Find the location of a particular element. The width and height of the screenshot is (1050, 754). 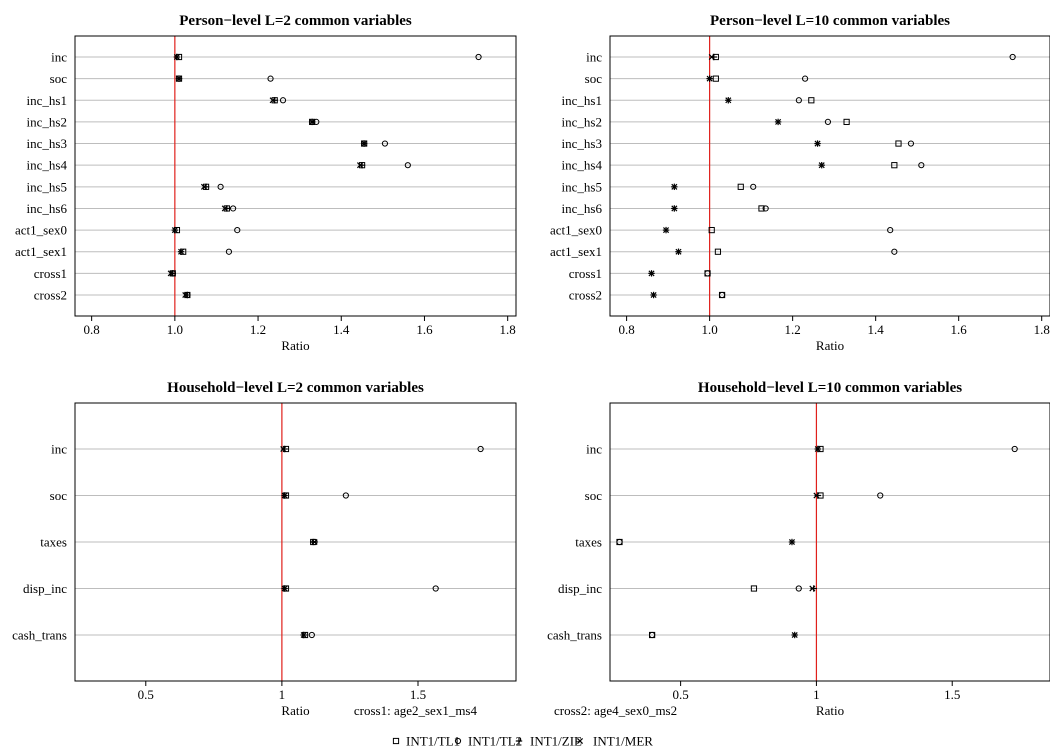

category-label: cash_trans is located at coordinates (574, 635).